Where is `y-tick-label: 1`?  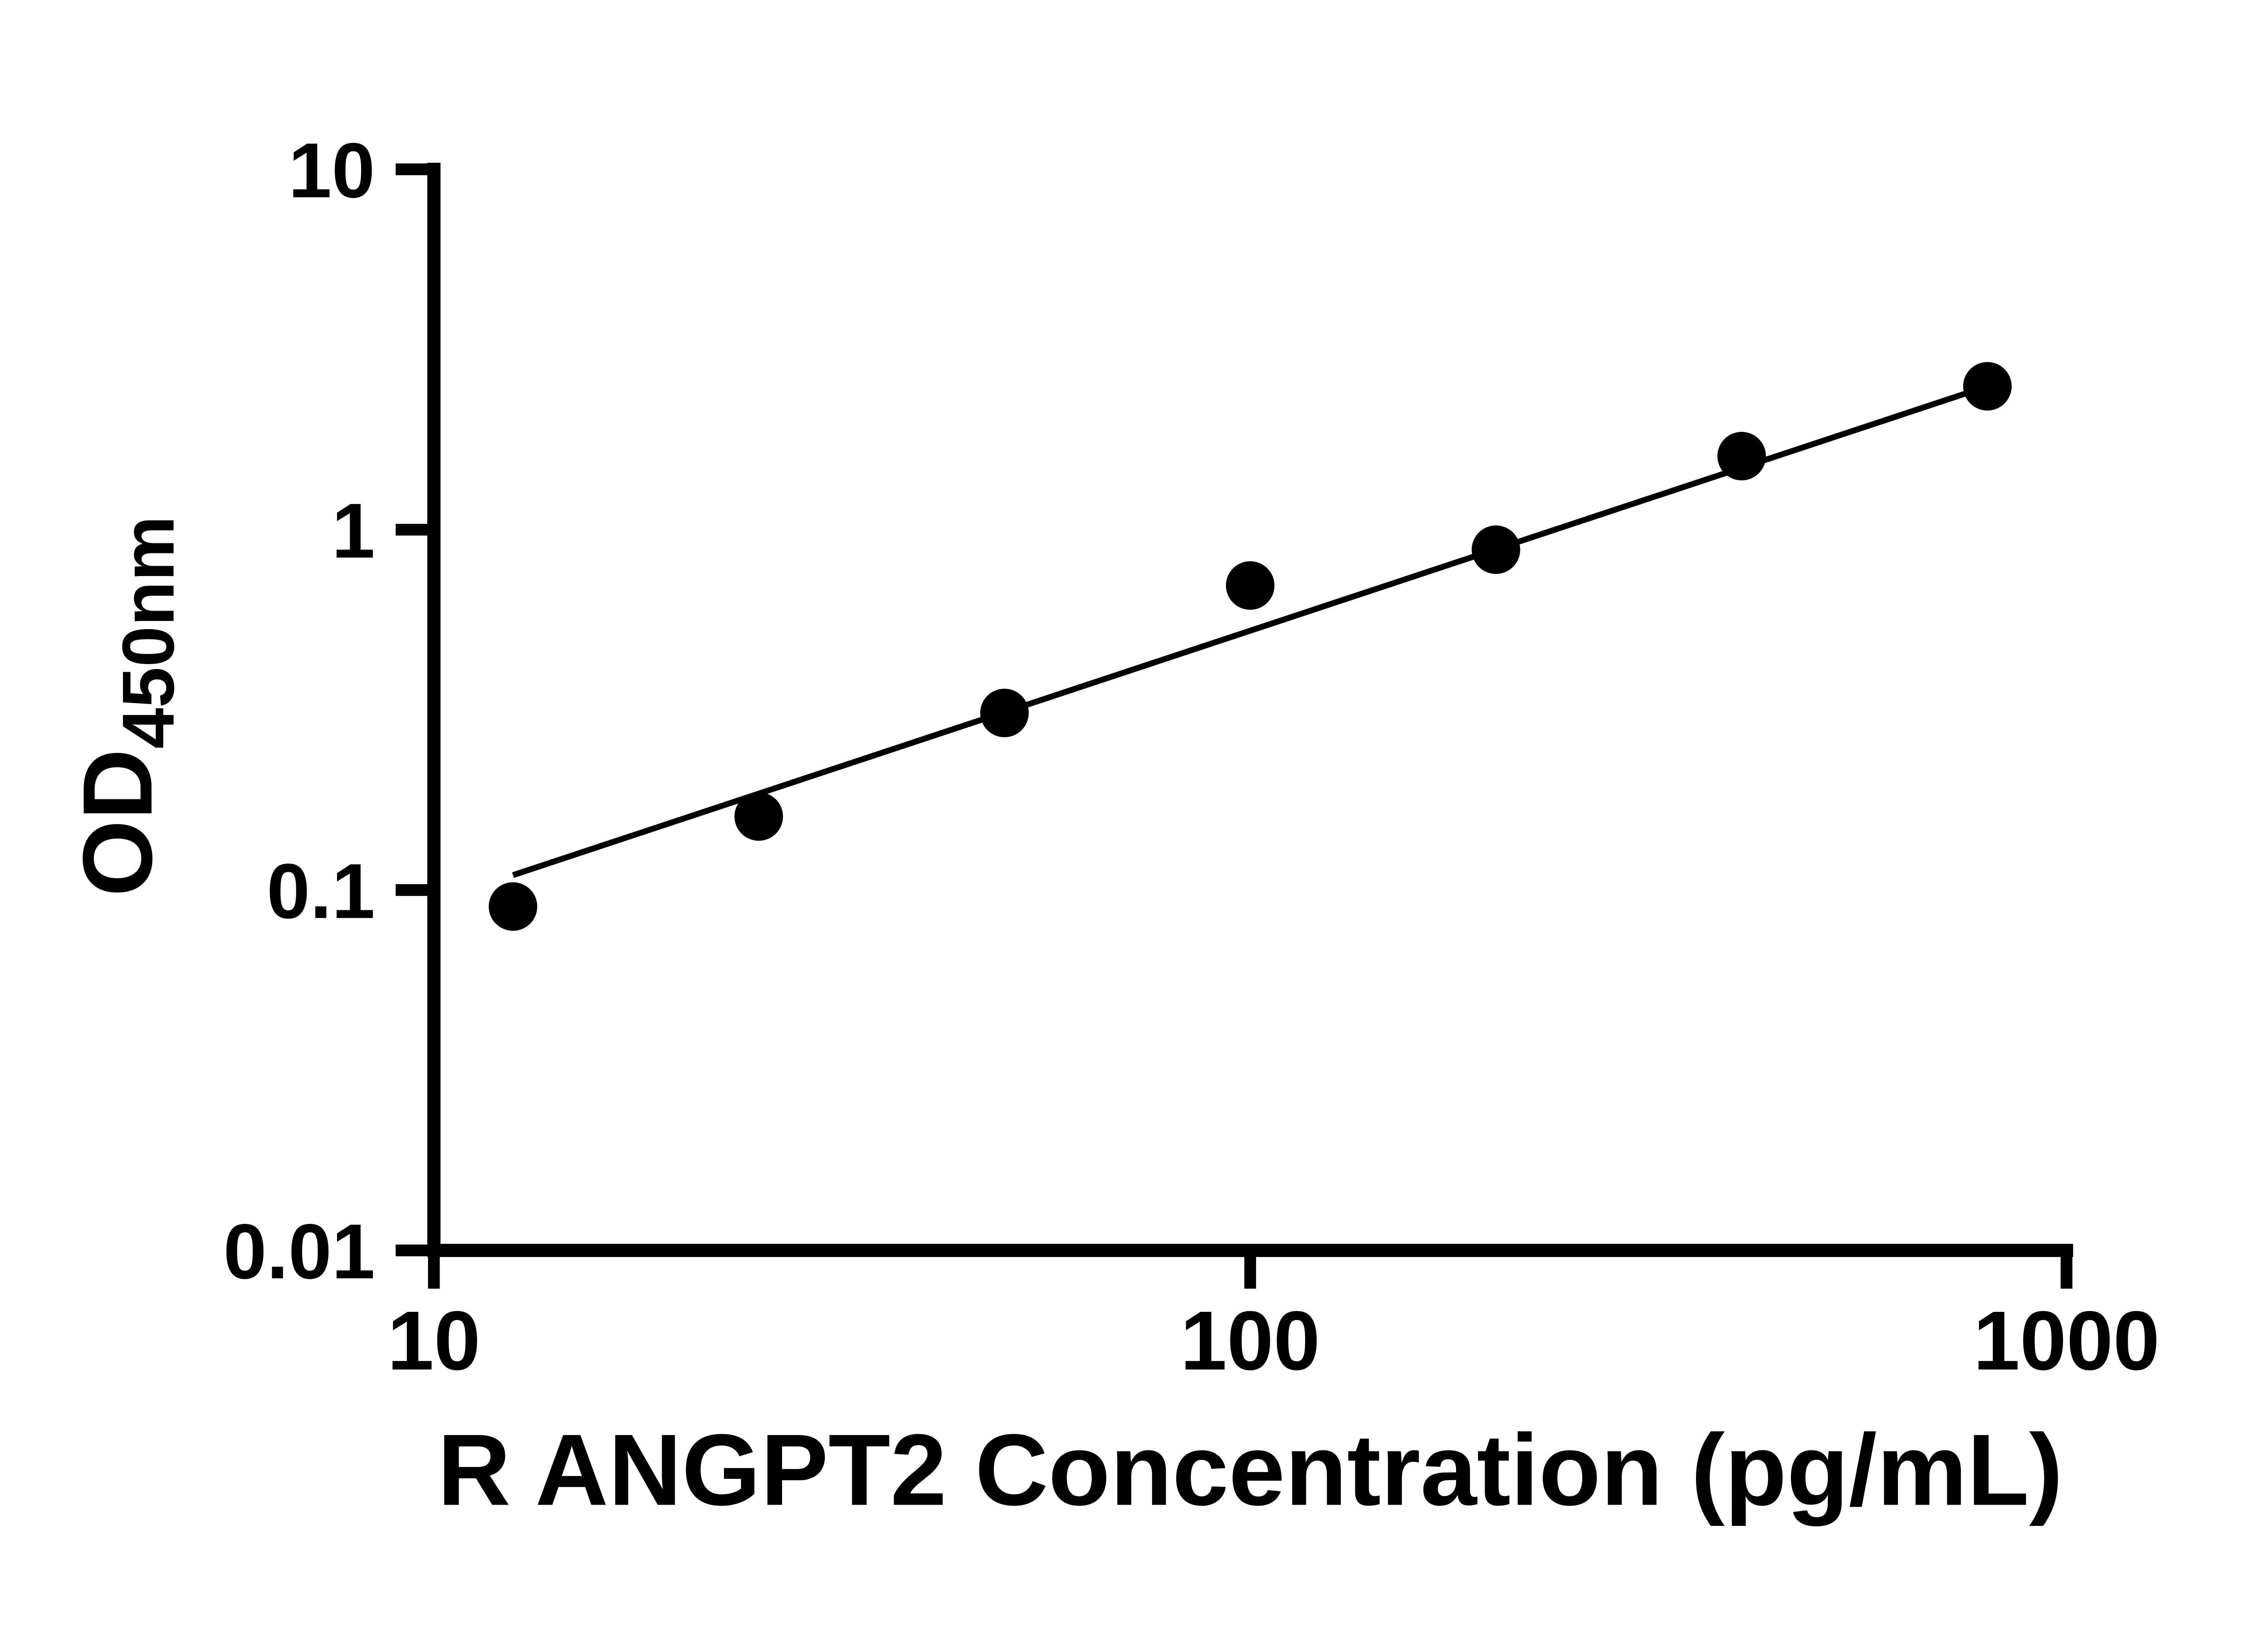
y-tick-label: 1 is located at coordinates (353, 530).